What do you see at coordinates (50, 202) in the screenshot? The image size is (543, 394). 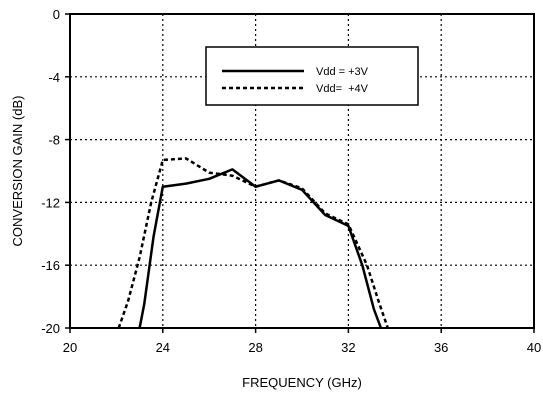 I see `y-tick-label: -12` at bounding box center [50, 202].